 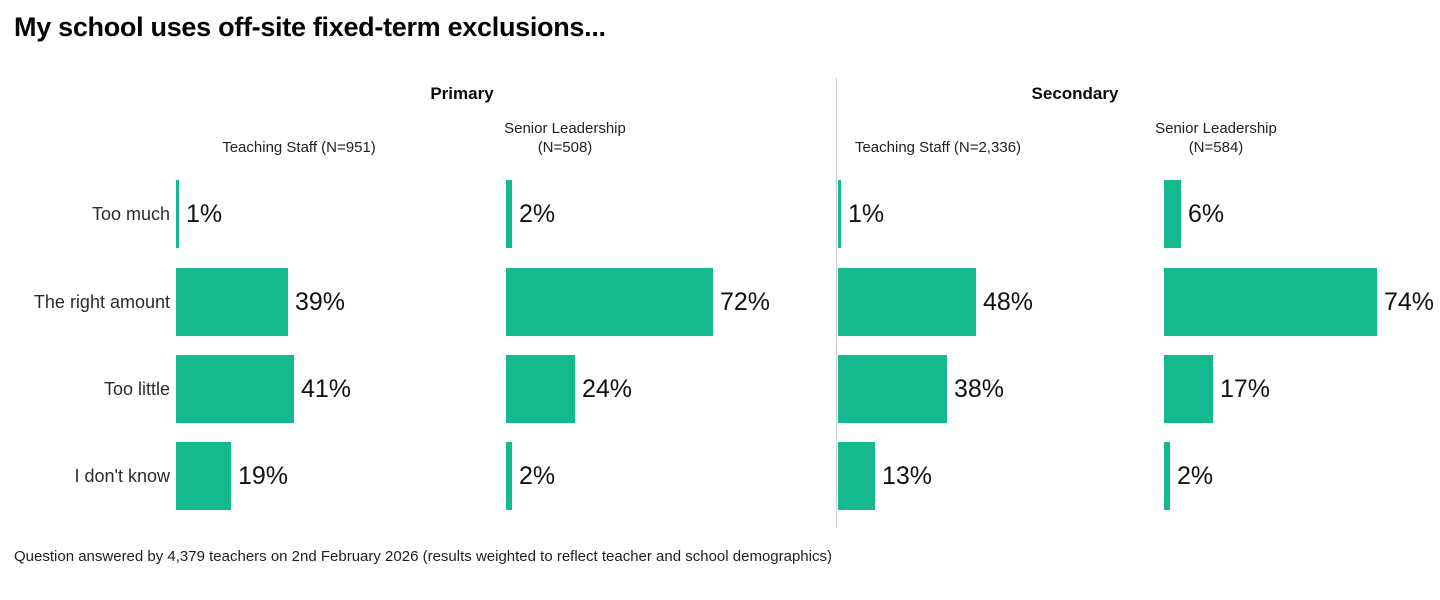 I want to click on panel-header: Teaching Staff (N=951), so click(x=299, y=147).